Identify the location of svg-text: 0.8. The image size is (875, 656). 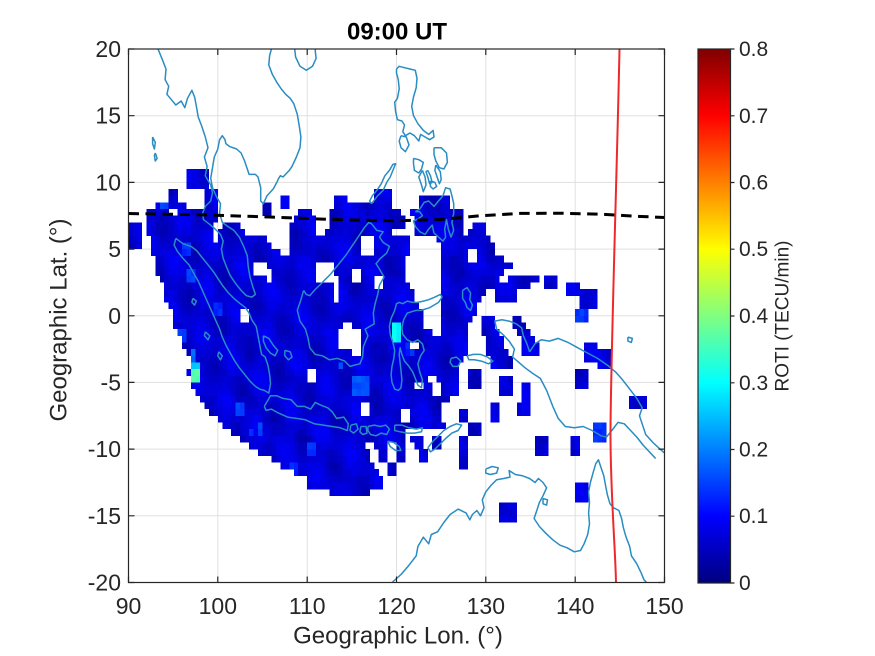
(753, 49).